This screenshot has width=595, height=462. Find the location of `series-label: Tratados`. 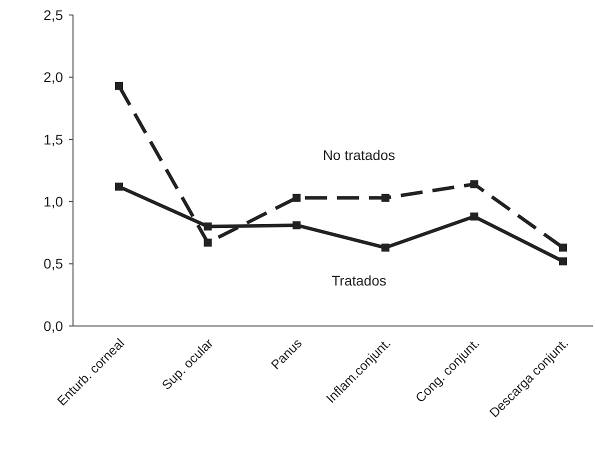

series-label: Tratados is located at coordinates (359, 280).